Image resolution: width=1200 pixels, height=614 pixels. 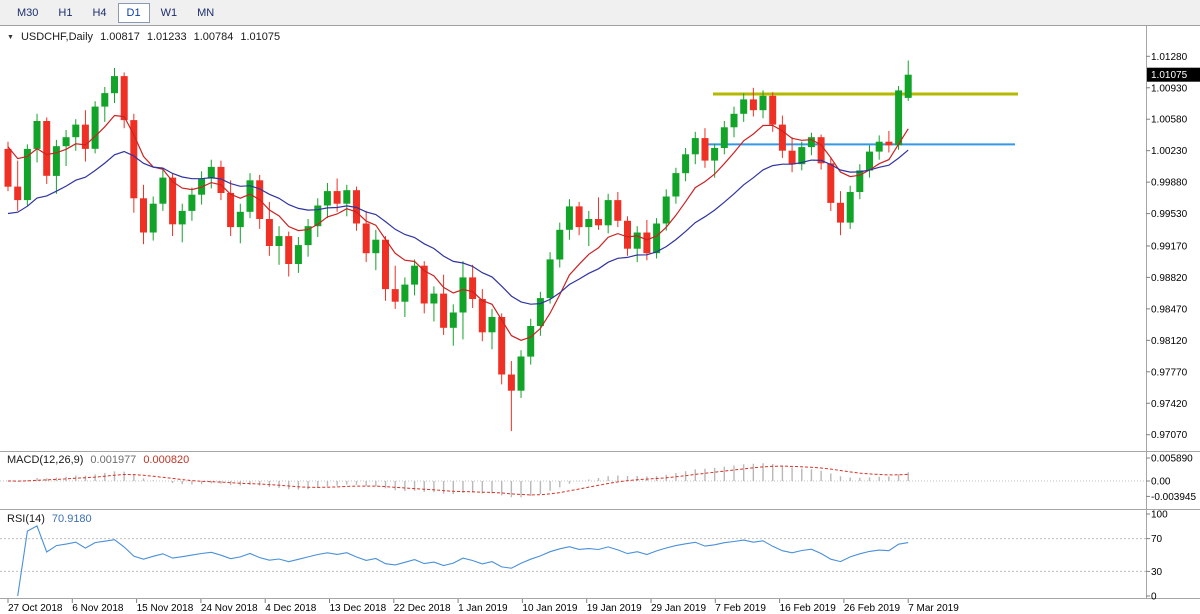 I want to click on time-axis-label: 10 Jan 2019, so click(x=549, y=608).